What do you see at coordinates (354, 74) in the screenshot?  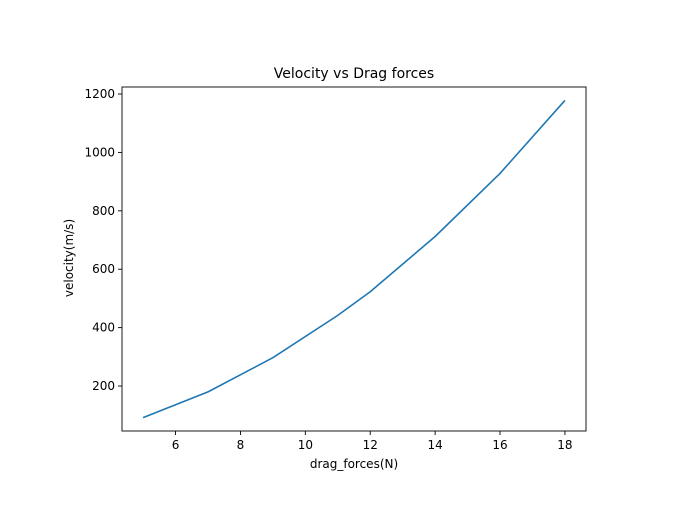 I see `chart-title: Velocity vs Drag forces` at bounding box center [354, 74].